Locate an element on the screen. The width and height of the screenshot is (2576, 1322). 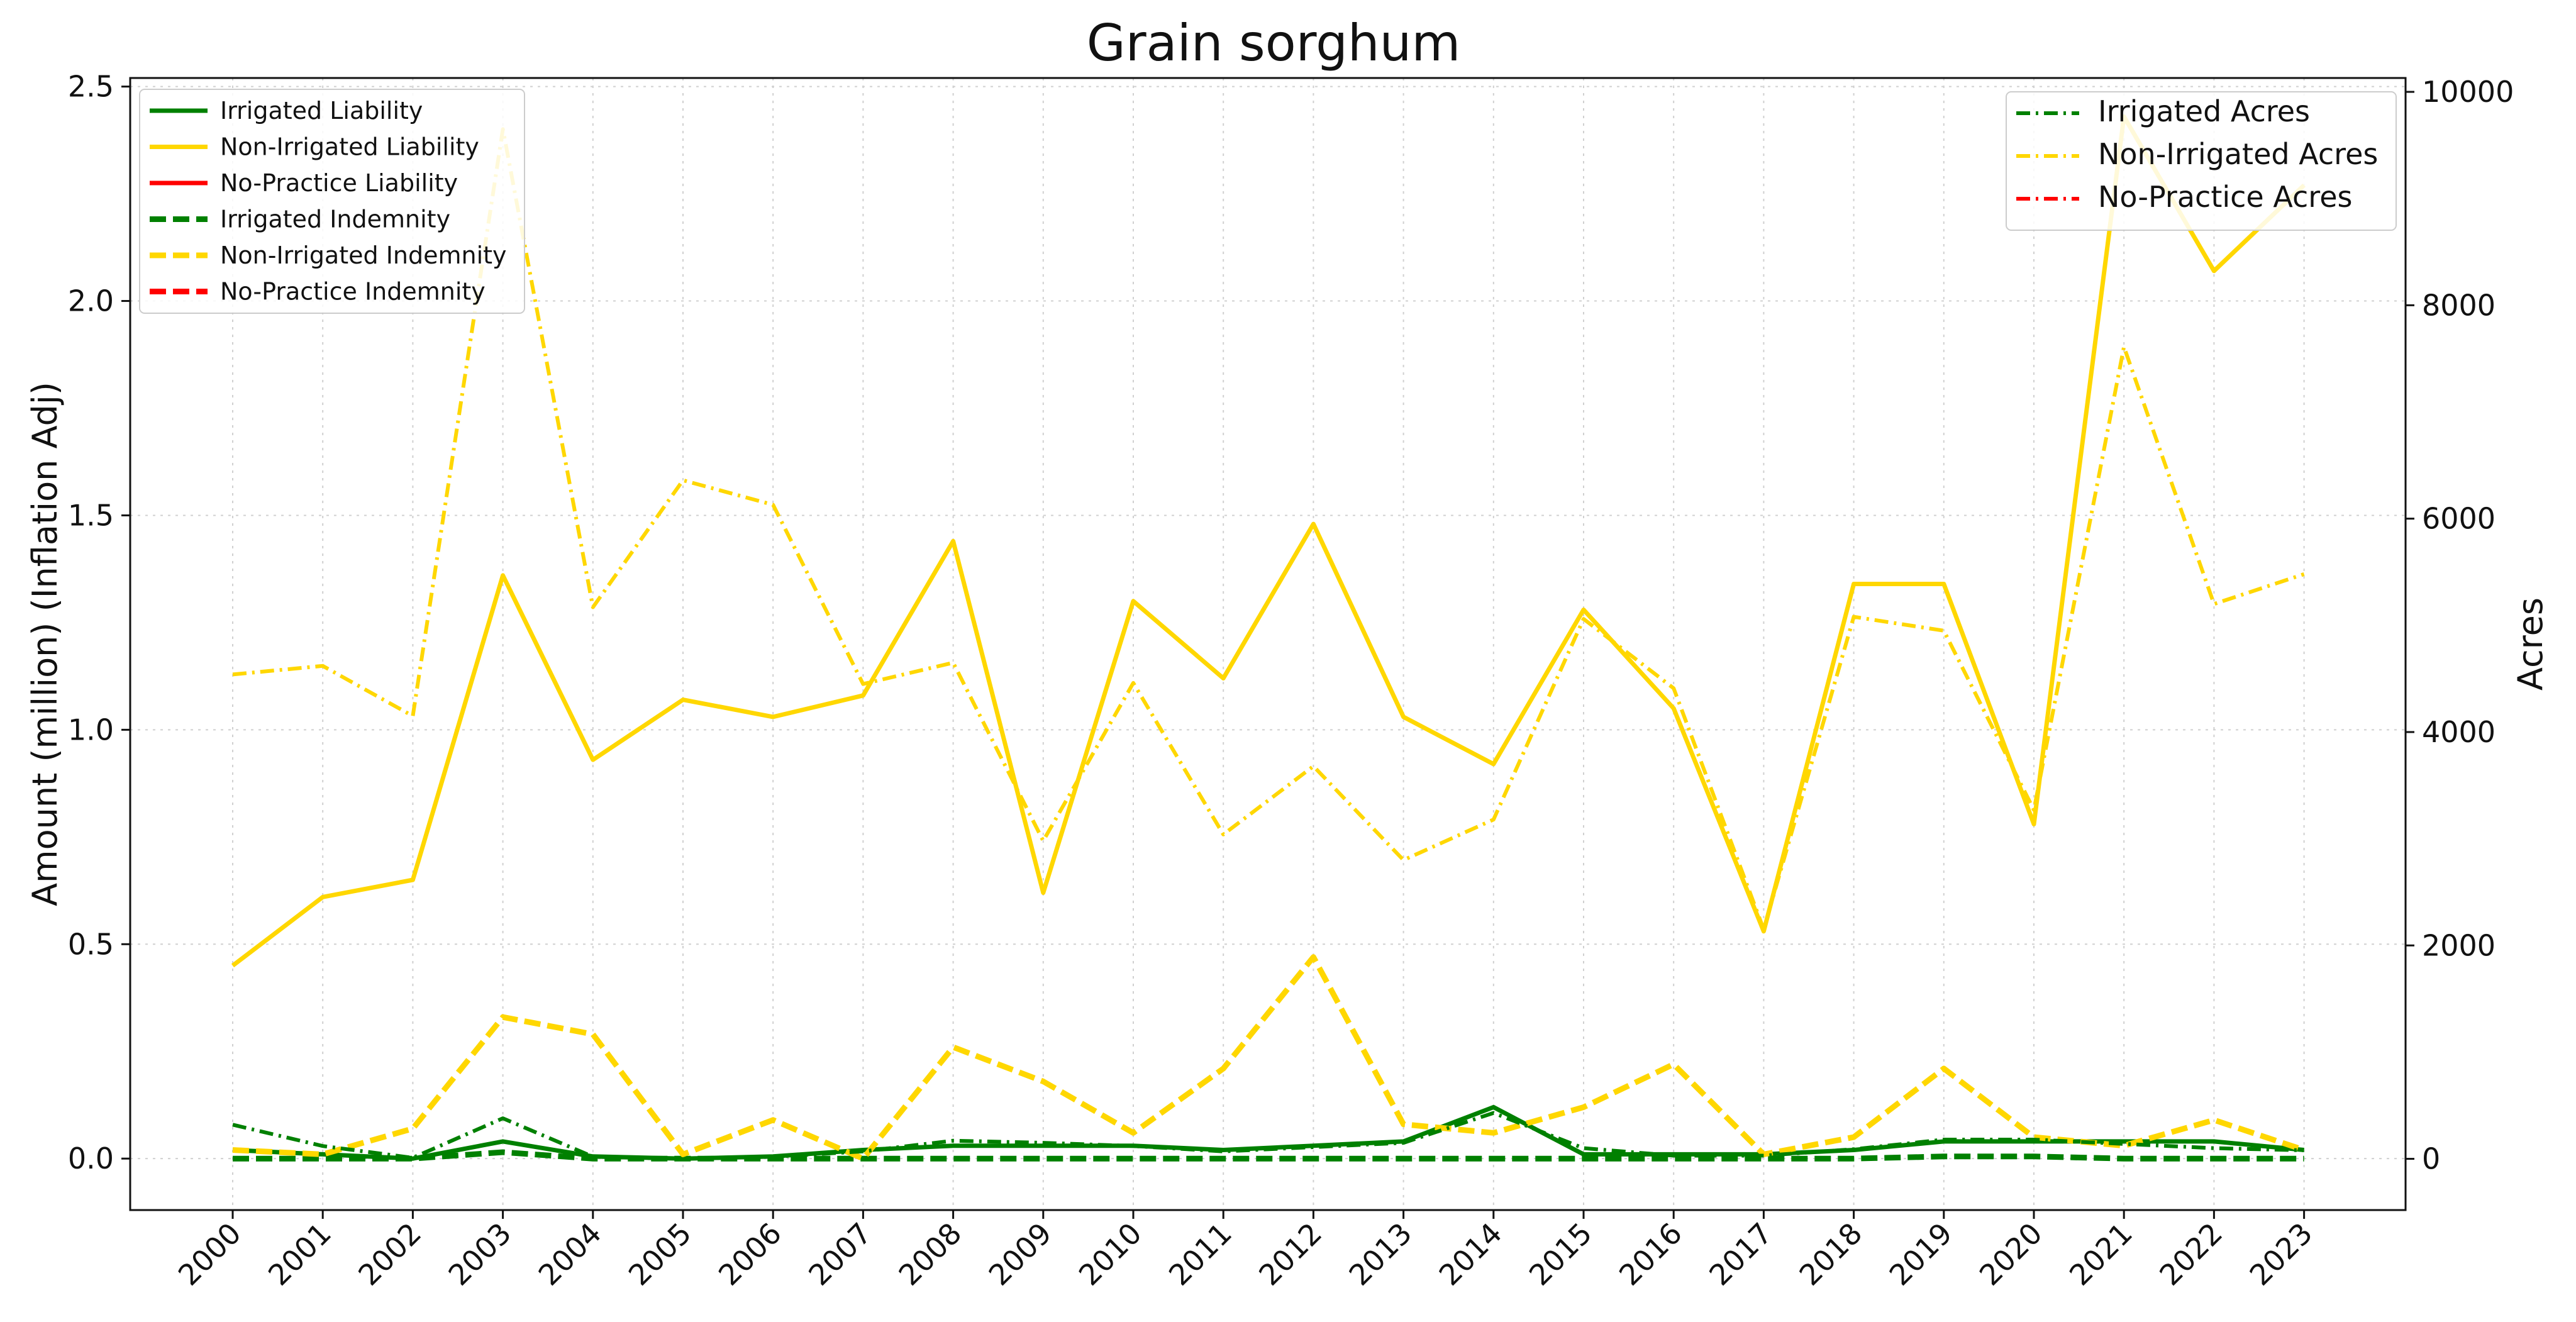
x-tick-label: 2022 is located at coordinates (2191, 1254).